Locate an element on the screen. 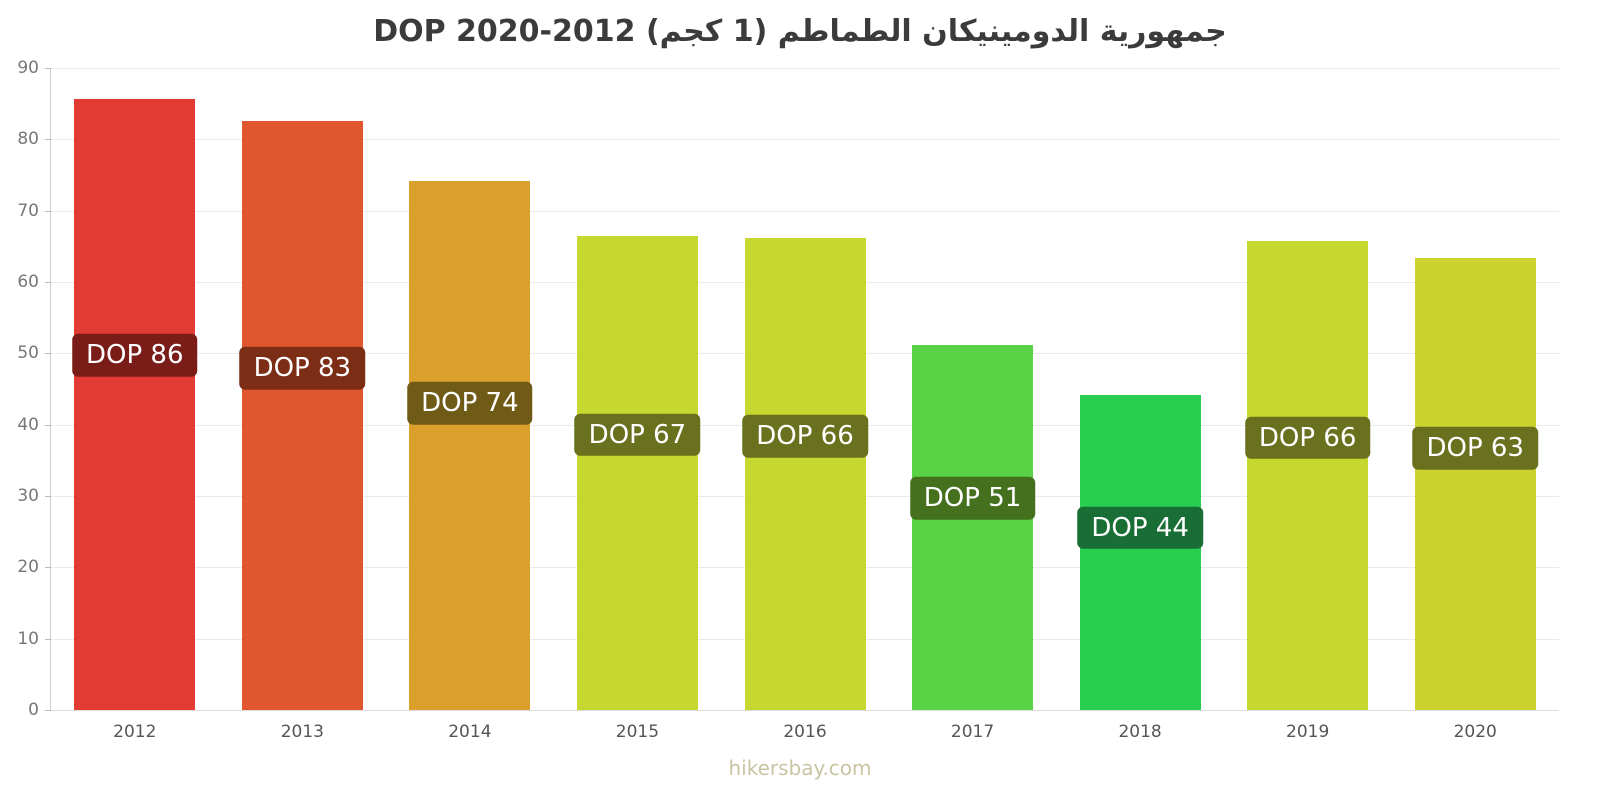 This screenshot has height=800, width=1600. bar-2019 is located at coordinates (1308, 475).